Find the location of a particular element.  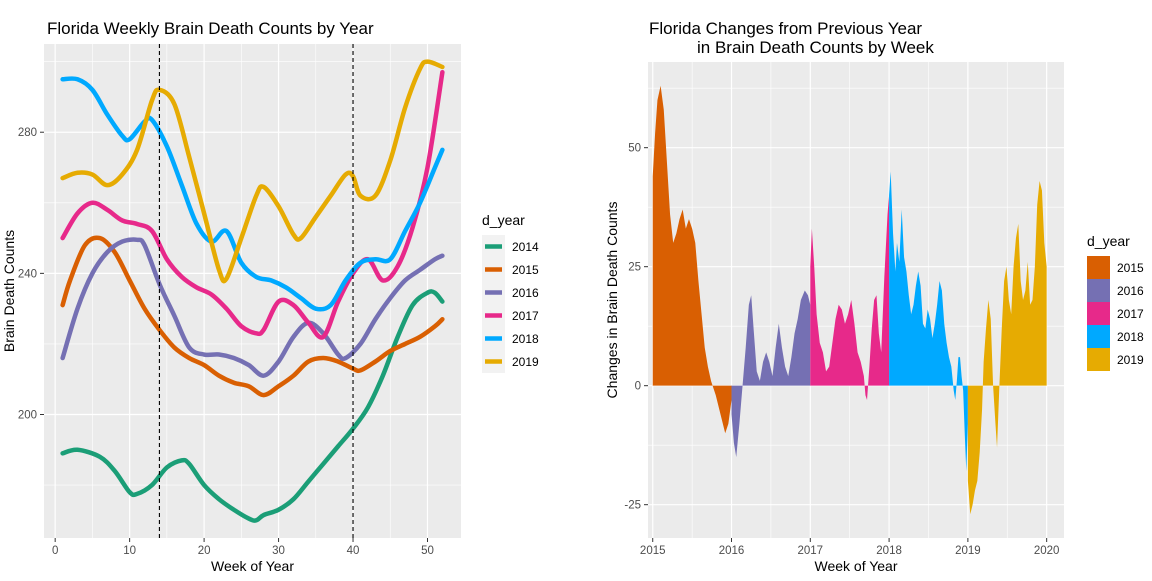

left-y-axis-label: Brain Death Counts is located at coordinates (9, 291).